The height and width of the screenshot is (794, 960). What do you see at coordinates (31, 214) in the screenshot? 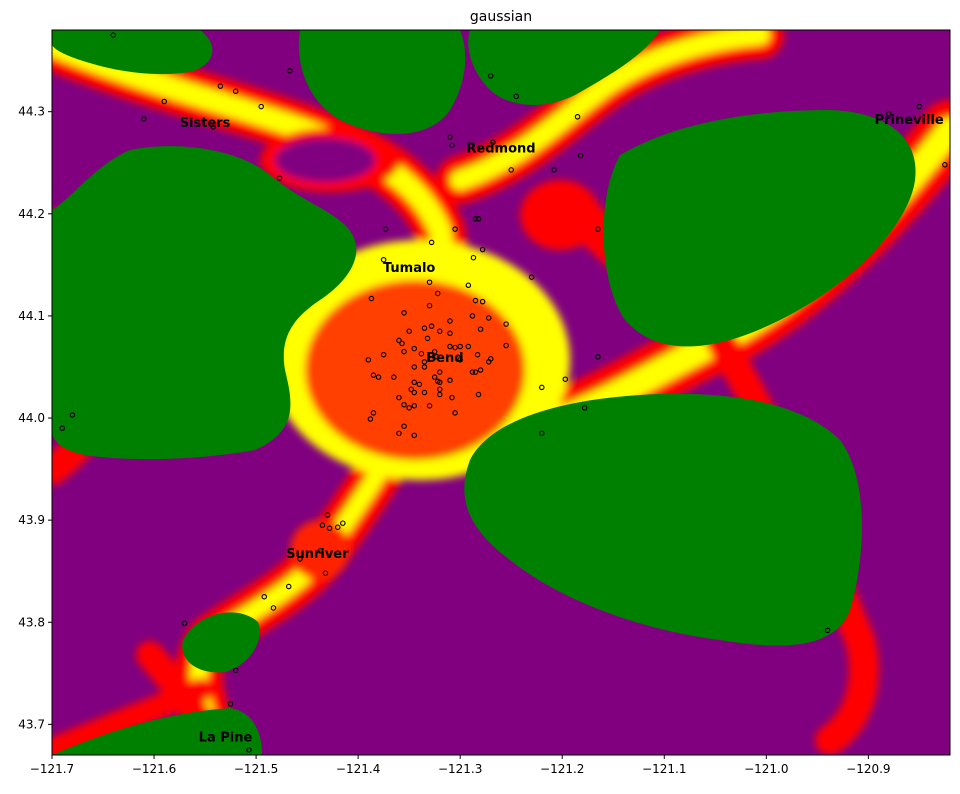
I see `y-tick-label: 44.2` at bounding box center [31, 214].